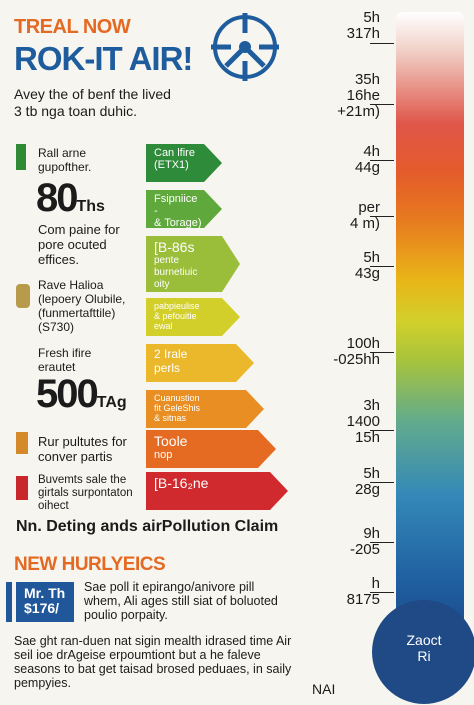 This screenshot has width=474, height=705. Describe the element at coordinates (324, 689) in the screenshot. I see `footer-label: NAI` at that location.